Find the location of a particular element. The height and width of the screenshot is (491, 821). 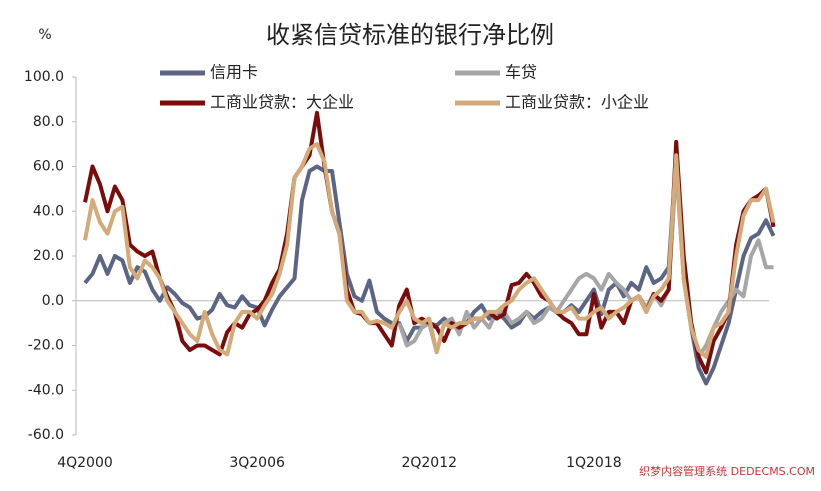

chart-title: 收紧信贷标准的银行净比例 is located at coordinates (410, 35).